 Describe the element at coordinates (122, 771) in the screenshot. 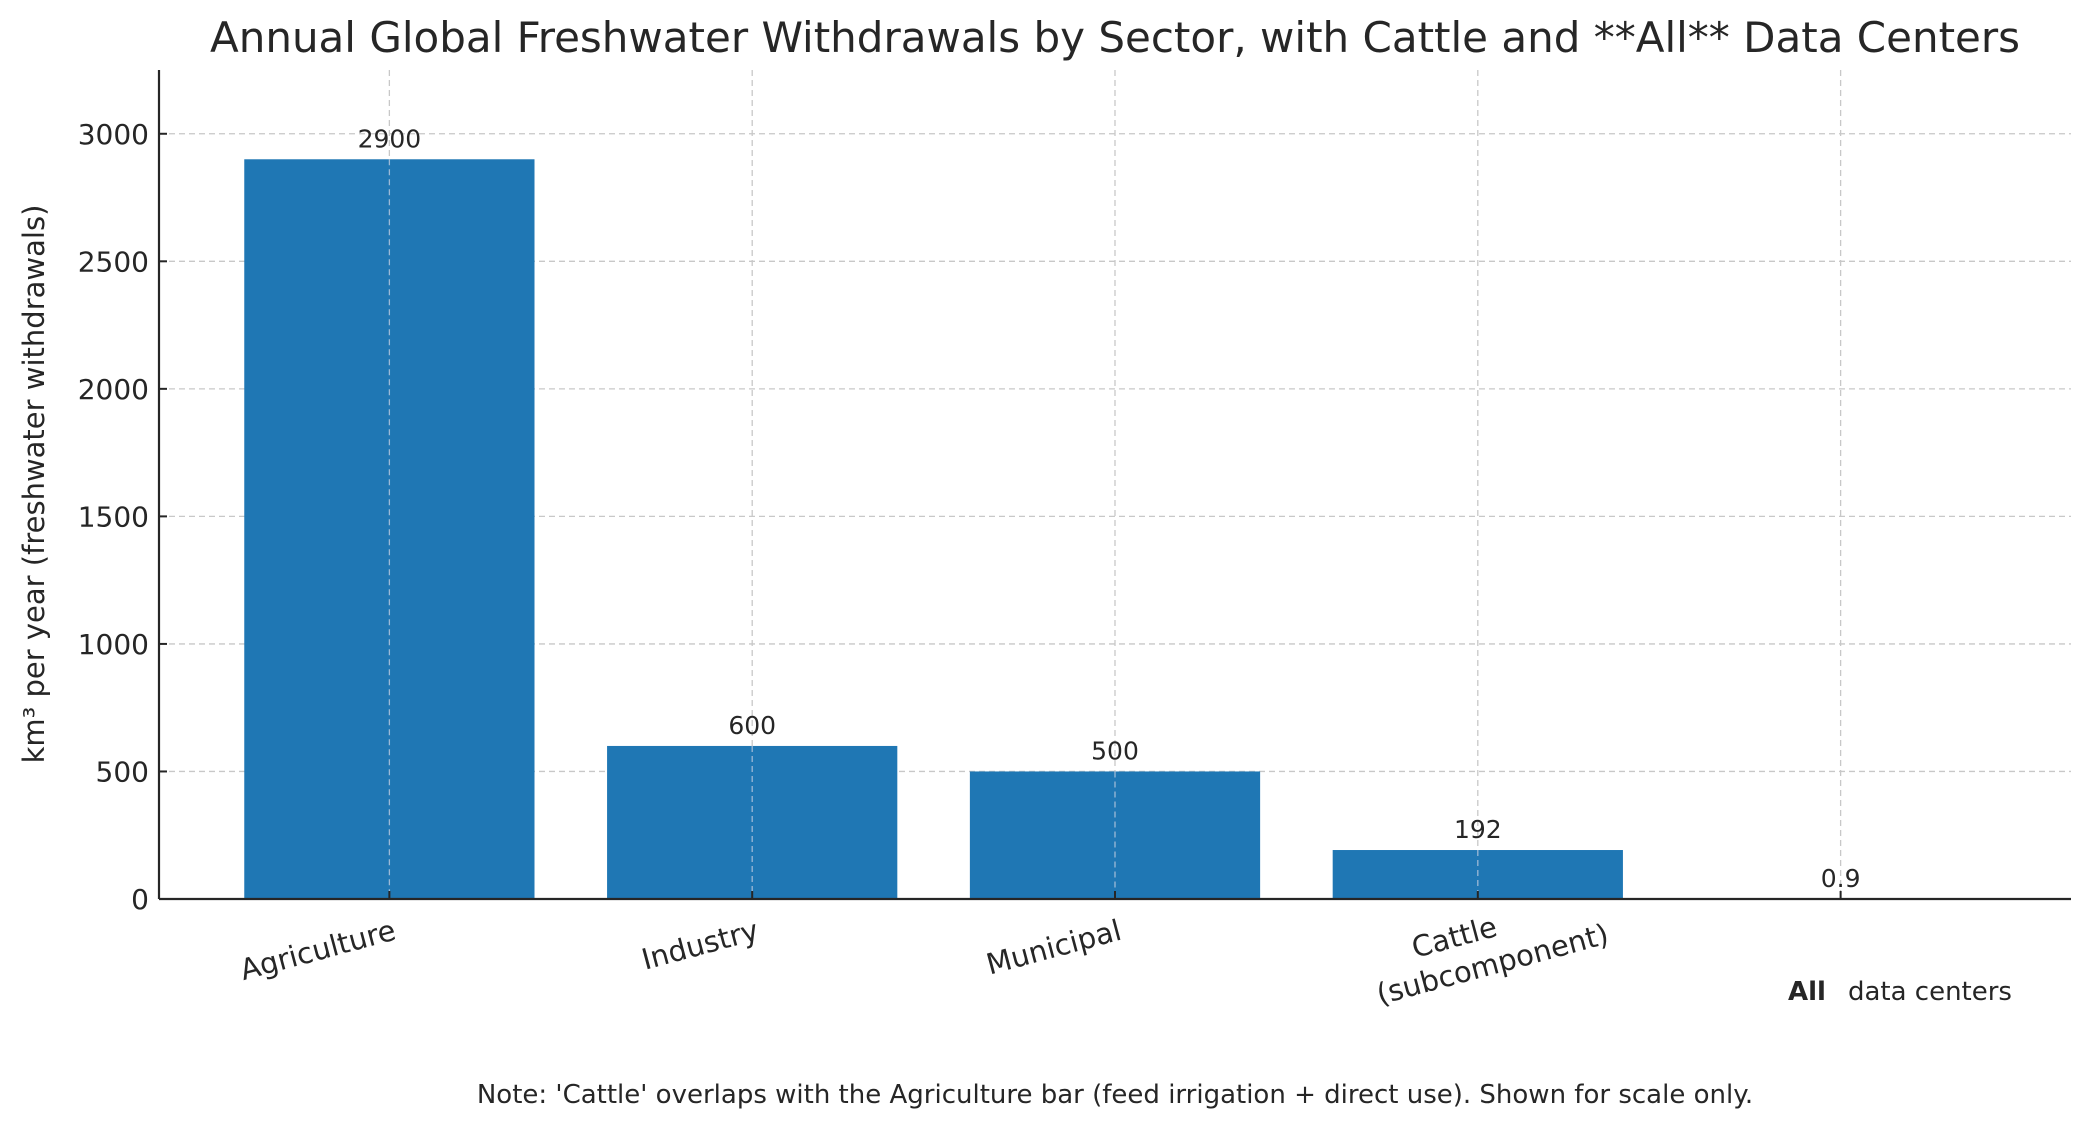

I see `y-tick-label: 500` at that location.